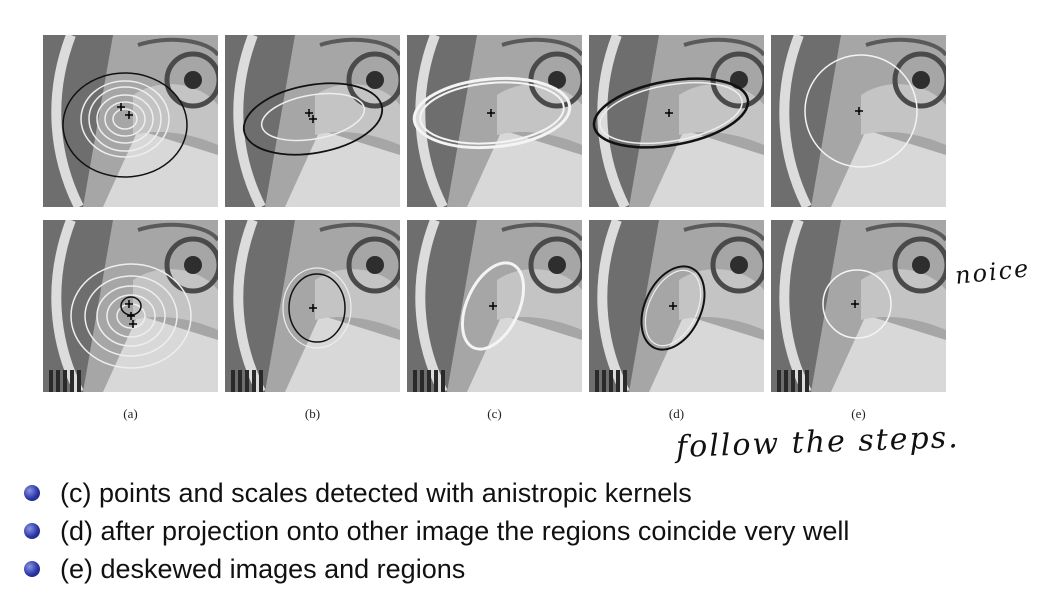 This screenshot has height=610, width=1042. I want to click on figure-panel-top-d, so click(676, 121).